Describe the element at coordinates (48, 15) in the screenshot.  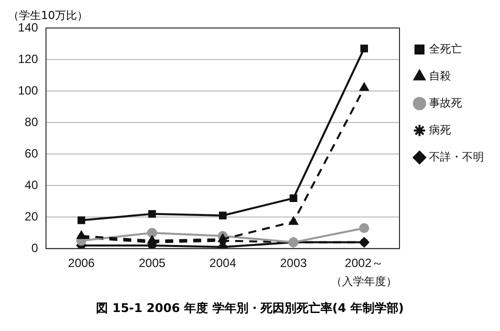
I see `y-axis-title: （学生10万比）` at that location.